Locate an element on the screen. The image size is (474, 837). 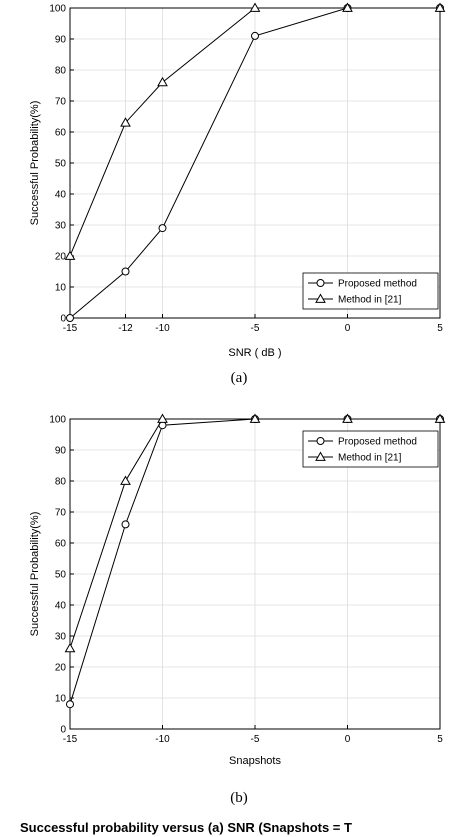
subfigure-label: (a) is located at coordinates (239, 378).